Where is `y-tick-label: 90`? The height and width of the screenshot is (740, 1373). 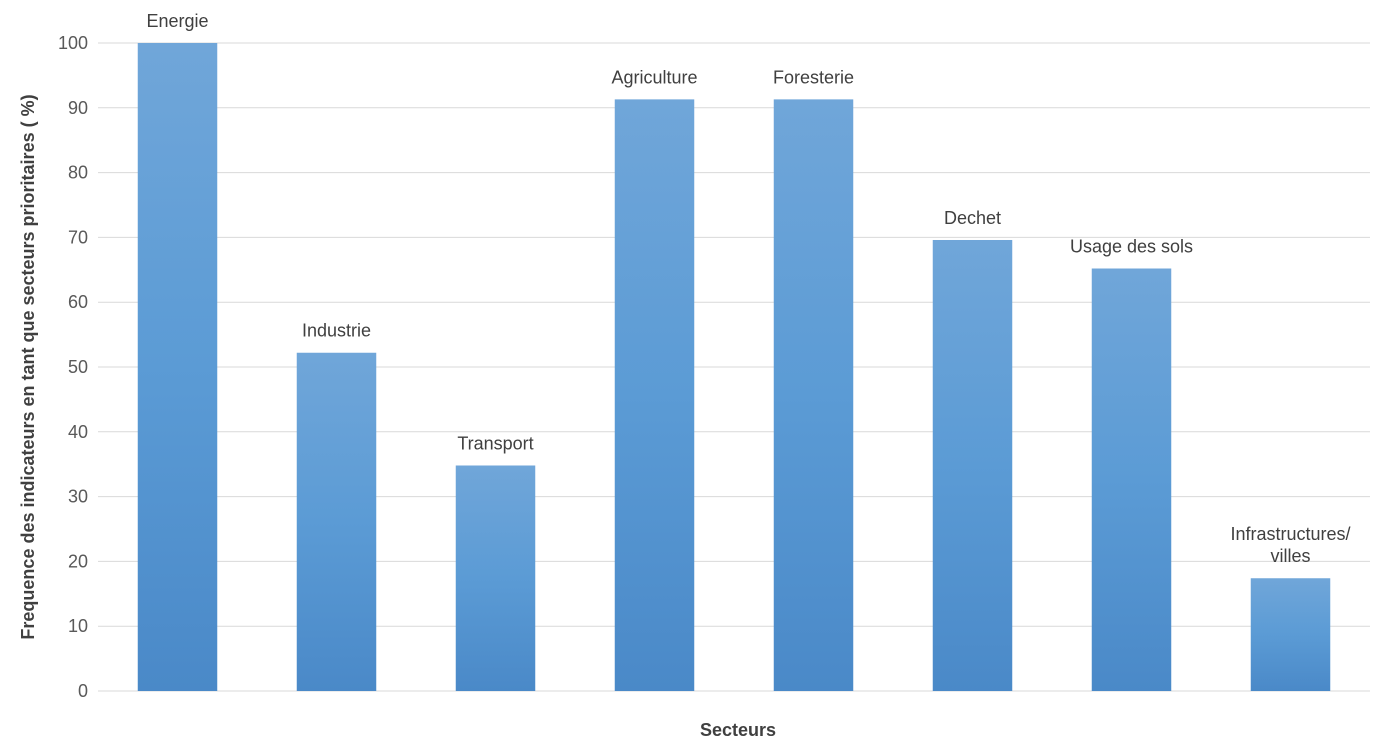
y-tick-label: 90 is located at coordinates (78, 108).